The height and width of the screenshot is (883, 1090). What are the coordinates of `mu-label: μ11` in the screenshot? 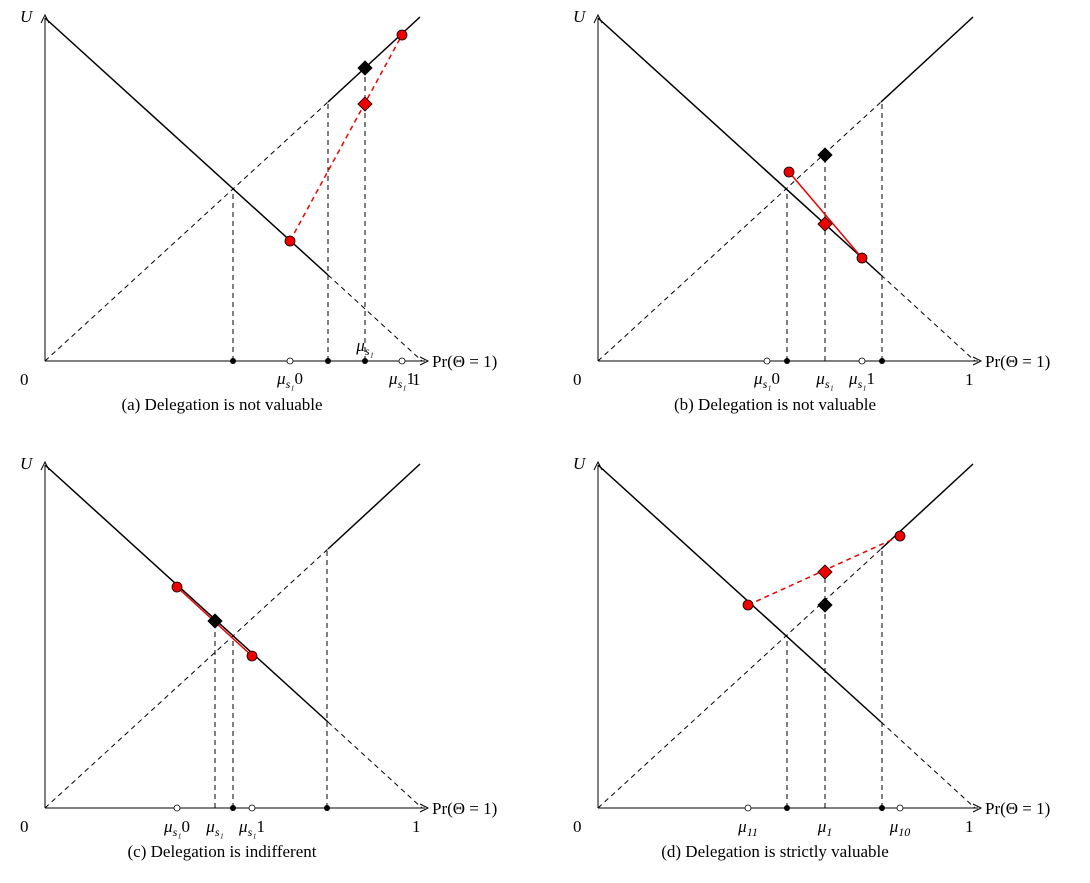 It's located at (747, 828).